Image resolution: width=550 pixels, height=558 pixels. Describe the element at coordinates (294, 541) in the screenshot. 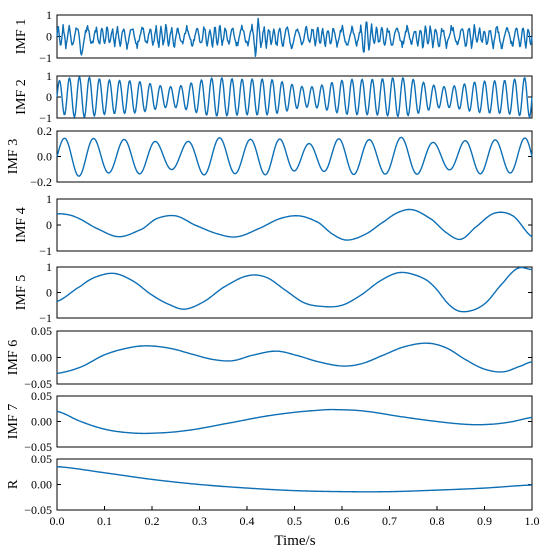

I see `x-axis-label: Time/s` at that location.